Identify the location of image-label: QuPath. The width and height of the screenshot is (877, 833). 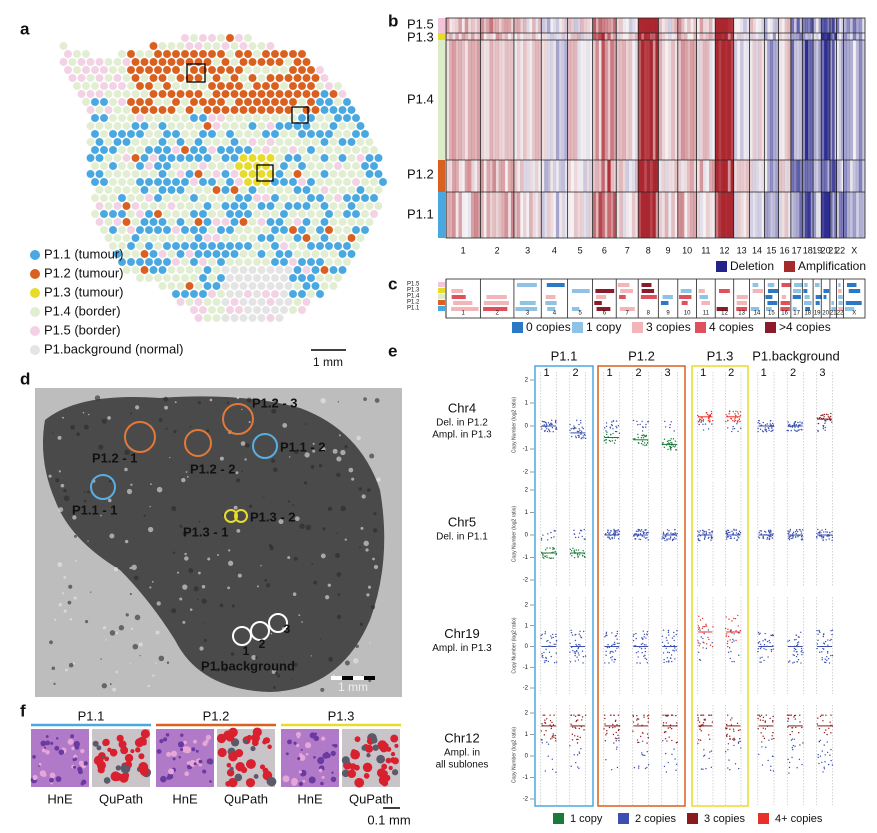
(371, 798).